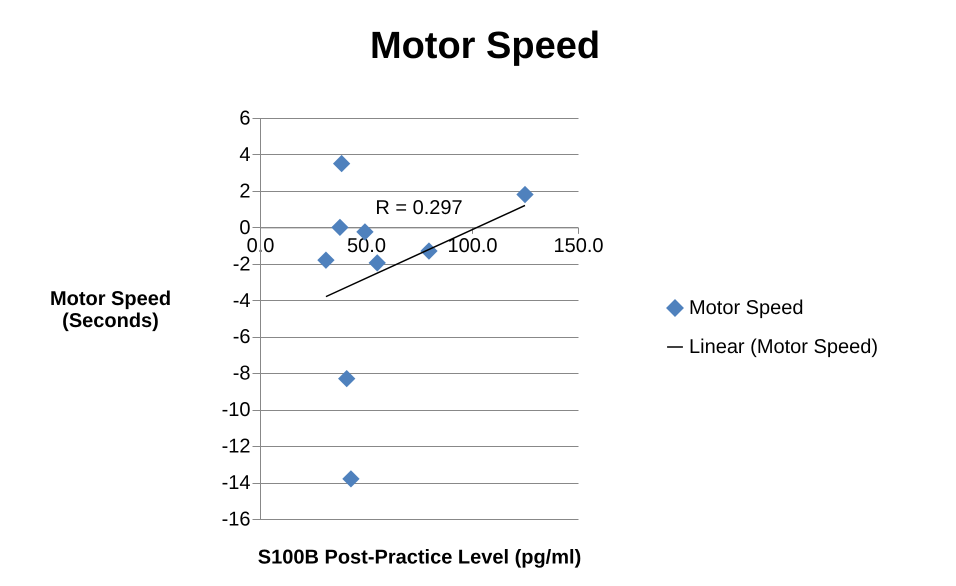  What do you see at coordinates (236, 410) in the screenshot?
I see `y-tick-label: -10` at bounding box center [236, 410].